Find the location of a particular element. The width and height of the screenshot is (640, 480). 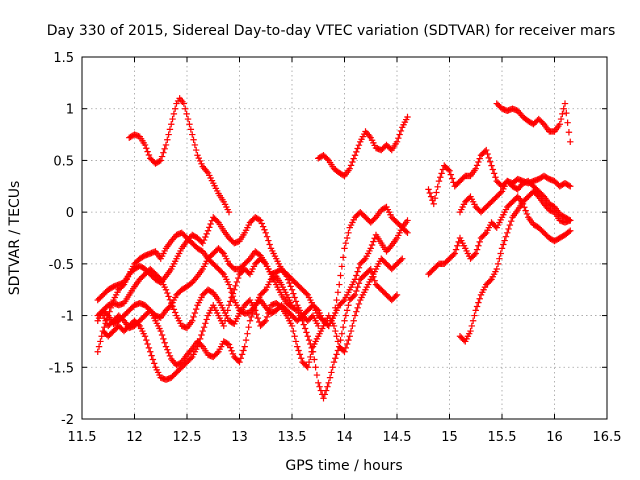

y-tick-label: 0 is located at coordinates (70, 213).